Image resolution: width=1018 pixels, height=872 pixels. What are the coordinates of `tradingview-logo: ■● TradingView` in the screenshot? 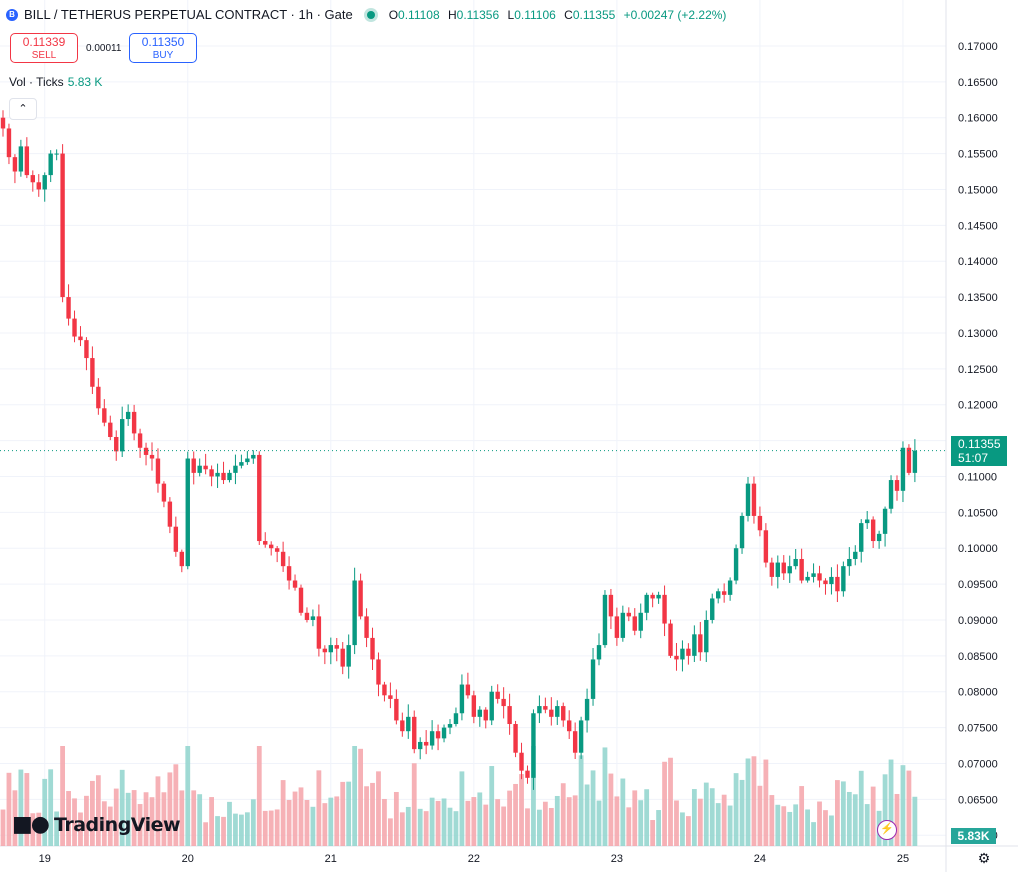 It's located at (96, 824).